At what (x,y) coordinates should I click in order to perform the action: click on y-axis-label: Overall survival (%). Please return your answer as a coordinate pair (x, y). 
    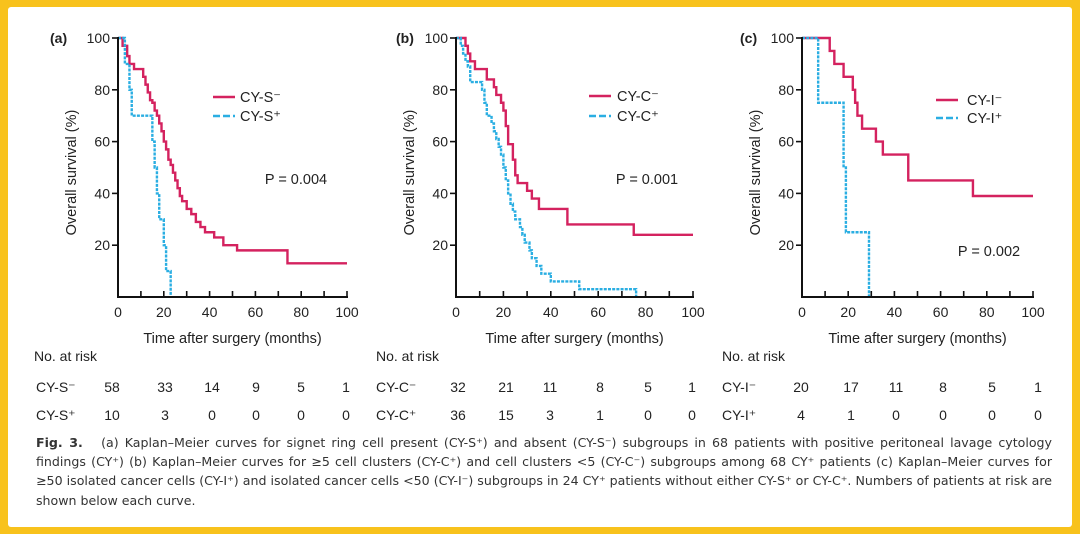
    Looking at the image, I should click on (72, 173).